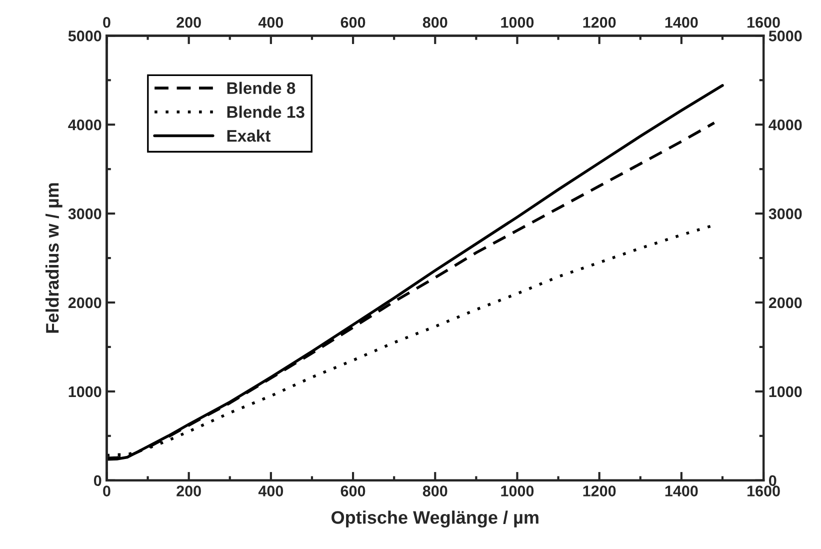 This screenshot has width=821, height=549. I want to click on x-tick-label: 1000, so click(517, 491).